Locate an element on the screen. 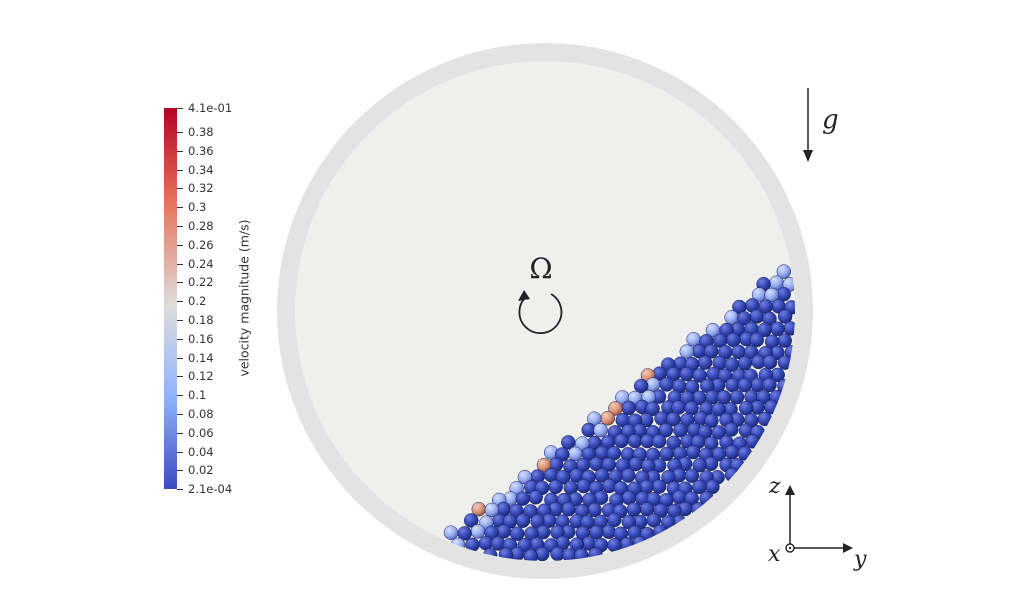 The image size is (1024, 613). axis-z-label: z is located at coordinates (774, 486).